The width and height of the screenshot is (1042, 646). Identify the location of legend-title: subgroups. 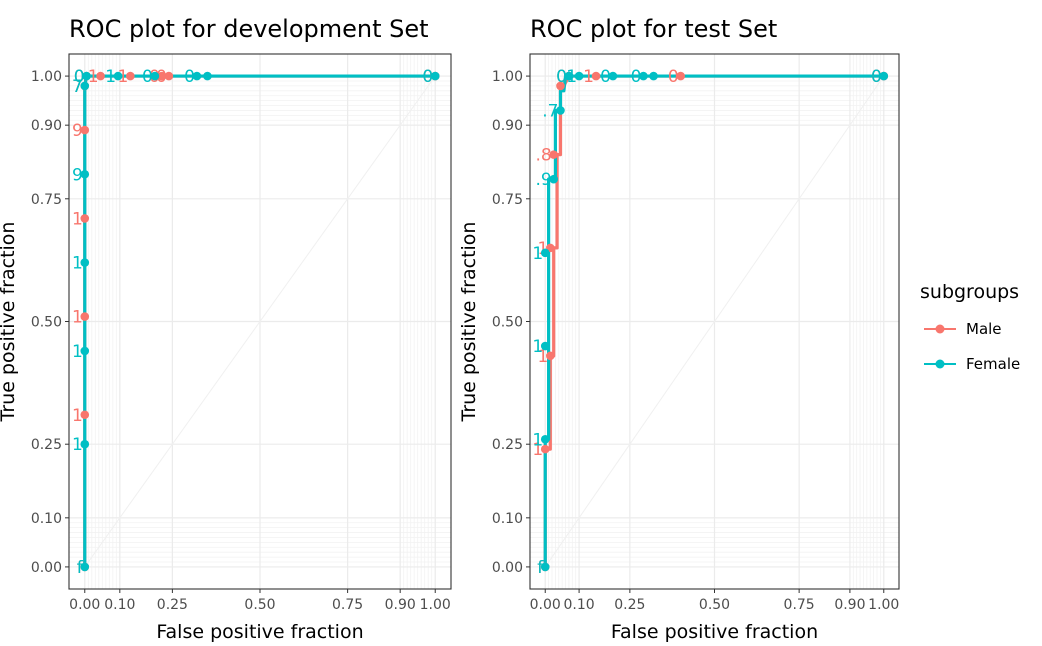
(969, 292).